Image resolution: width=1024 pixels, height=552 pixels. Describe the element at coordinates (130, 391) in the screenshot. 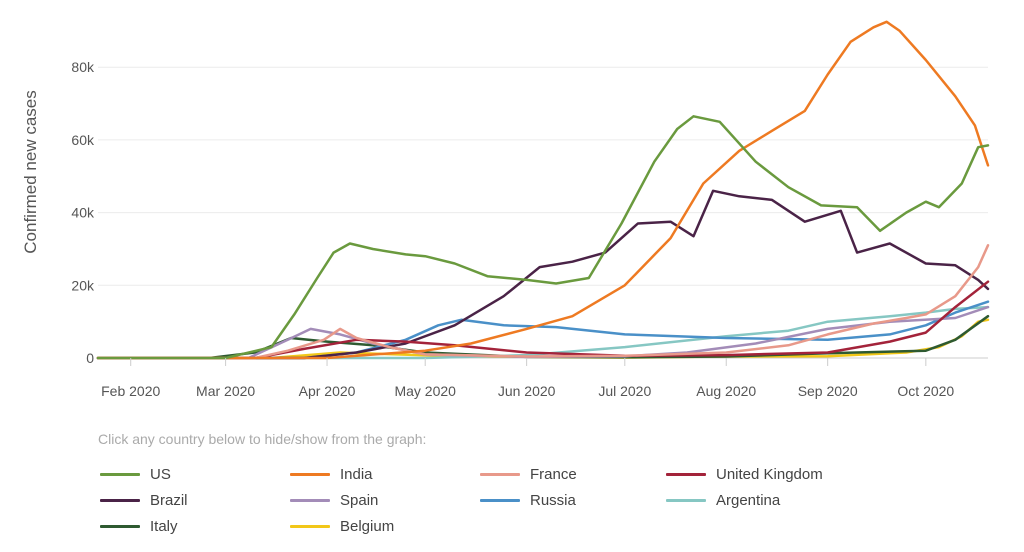

I see `x-tick-label: Feb 2020` at that location.